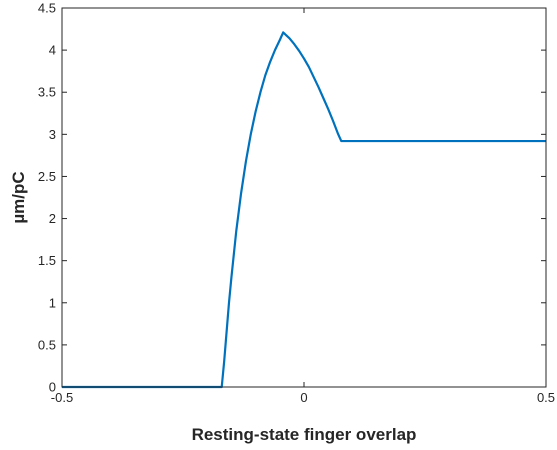 Image resolution: width=557 pixels, height=450 pixels. Describe the element at coordinates (52, 218) in the screenshot. I see `y-tick-label: 2` at that location.